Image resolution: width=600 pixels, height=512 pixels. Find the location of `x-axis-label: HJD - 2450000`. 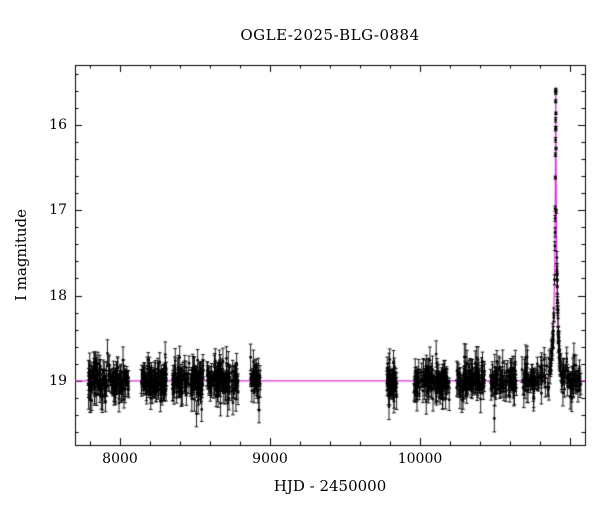

x-axis-label: HJD - 2450000 is located at coordinates (330, 486).